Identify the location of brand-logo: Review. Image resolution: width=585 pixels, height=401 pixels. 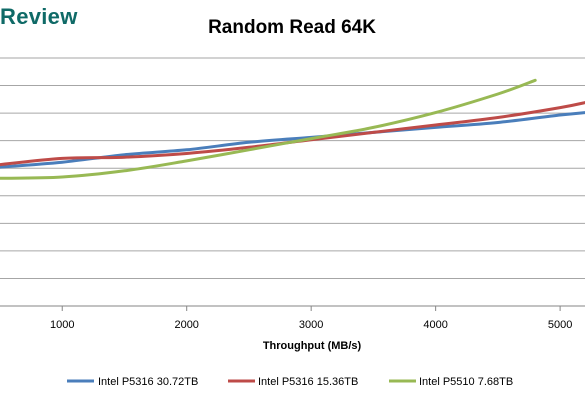
(39, 16).